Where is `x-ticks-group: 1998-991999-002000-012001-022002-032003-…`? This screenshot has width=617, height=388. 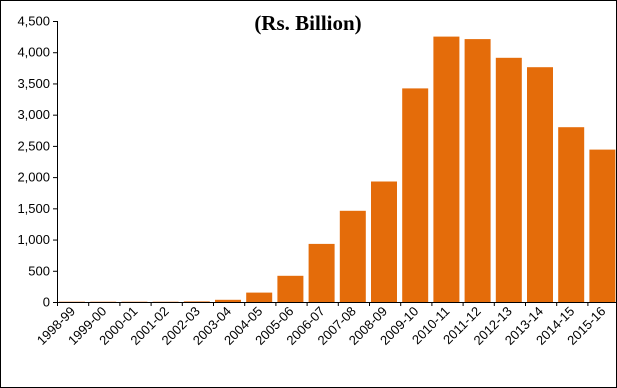
x-ticks-group: 1998-991999-002000-012001-022002-032003-… is located at coordinates (321, 325).